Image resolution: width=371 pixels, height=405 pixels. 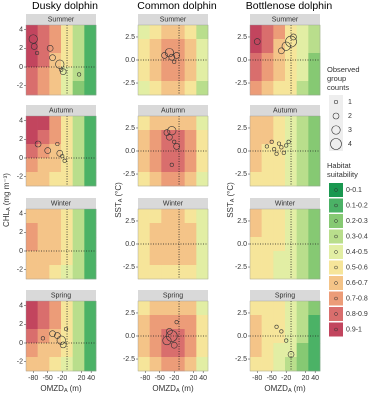 What do you see at coordinates (6, 189) in the screenshot?
I see `axis-title-unit: (mg m⁻³)` at bounding box center [6, 189].